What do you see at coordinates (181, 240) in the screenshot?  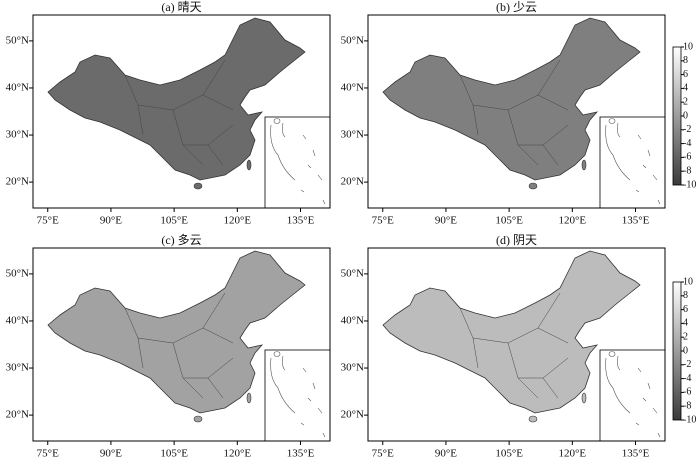 I see `panel-title: (c) 多云` at bounding box center [181, 240].